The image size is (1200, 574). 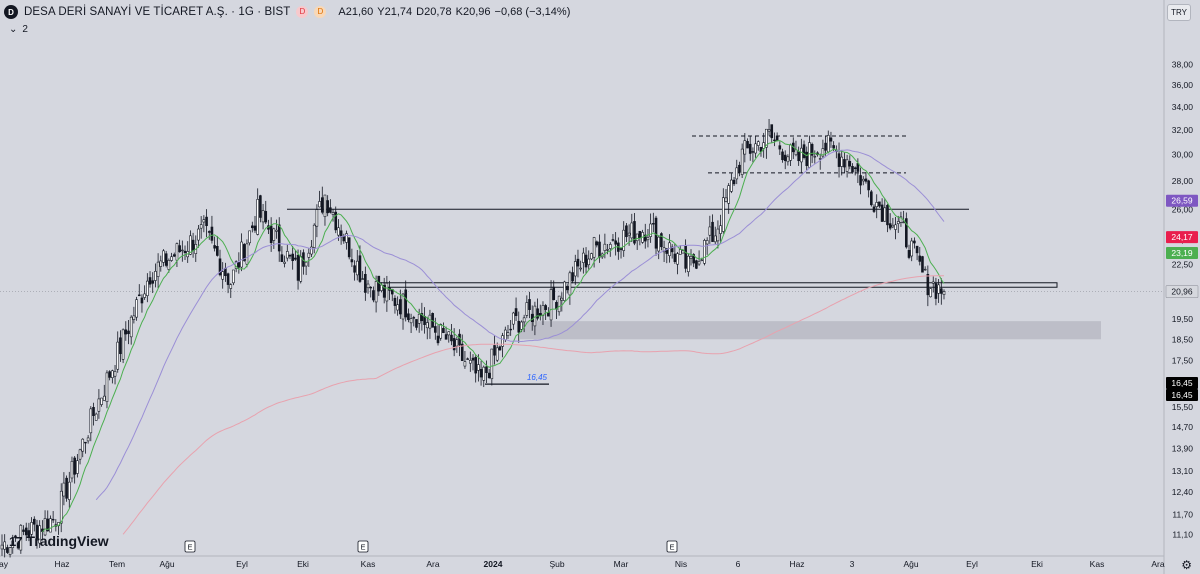 What do you see at coordinates (1182, 534) in the screenshot?
I see `price-tick-label: 11,10` at bounding box center [1182, 534].